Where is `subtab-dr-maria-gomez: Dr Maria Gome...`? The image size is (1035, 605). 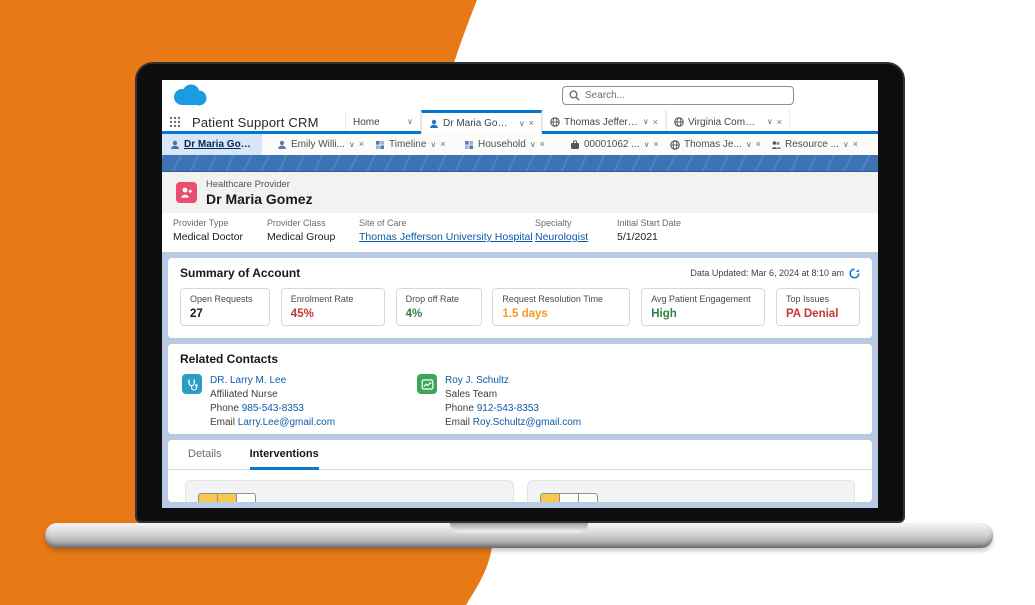 subtab-dr-maria-gomez: Dr Maria Gome... is located at coordinates (212, 144).